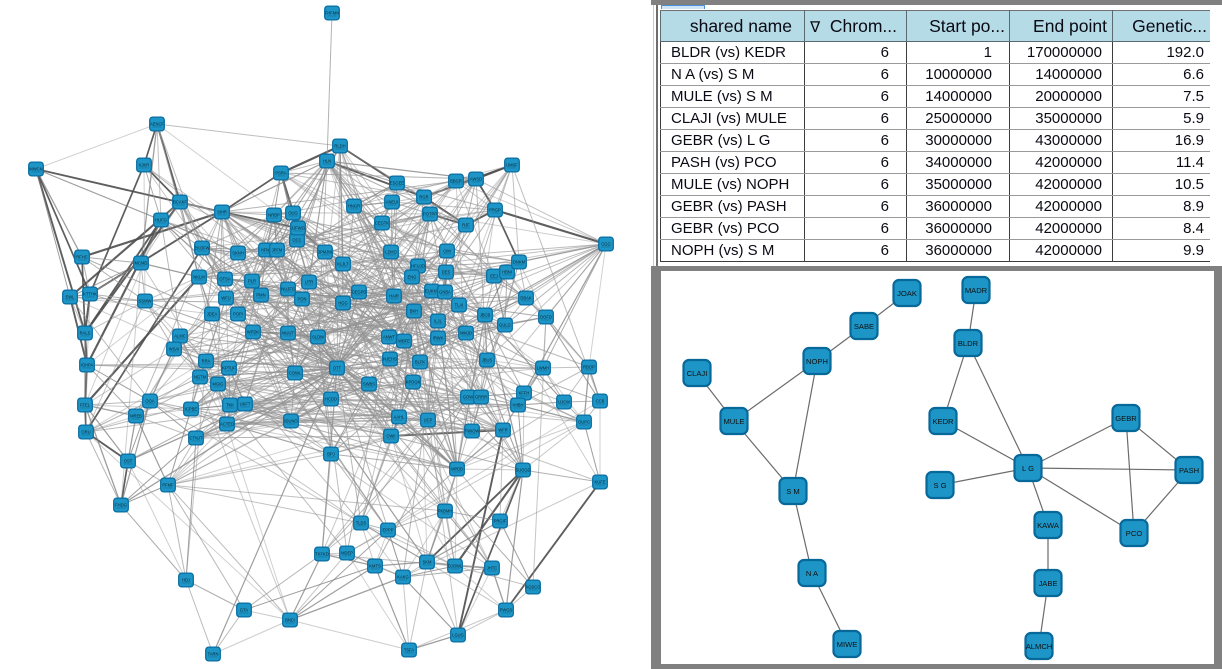 The image size is (1222, 669). I want to click on svg-text: SUOGD, so click(522, 469).